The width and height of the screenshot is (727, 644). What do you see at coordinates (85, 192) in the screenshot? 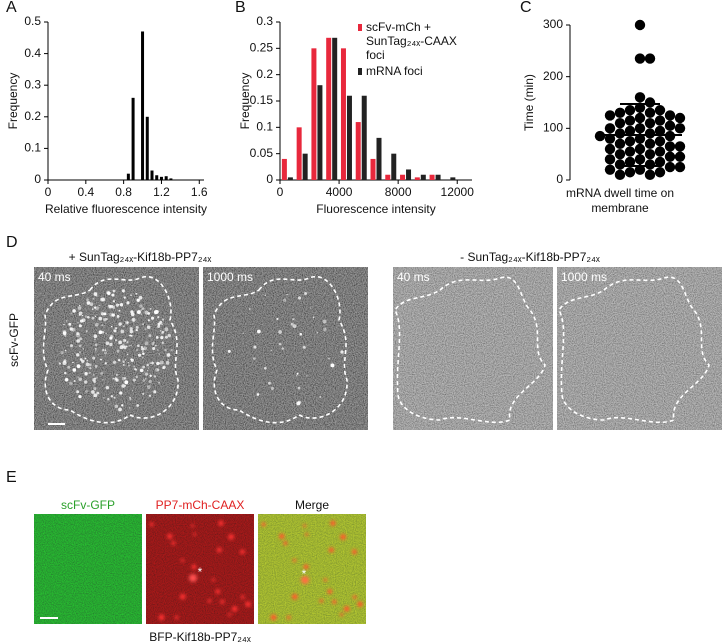
I see `x-tick-label: 0.4` at bounding box center [85, 192].